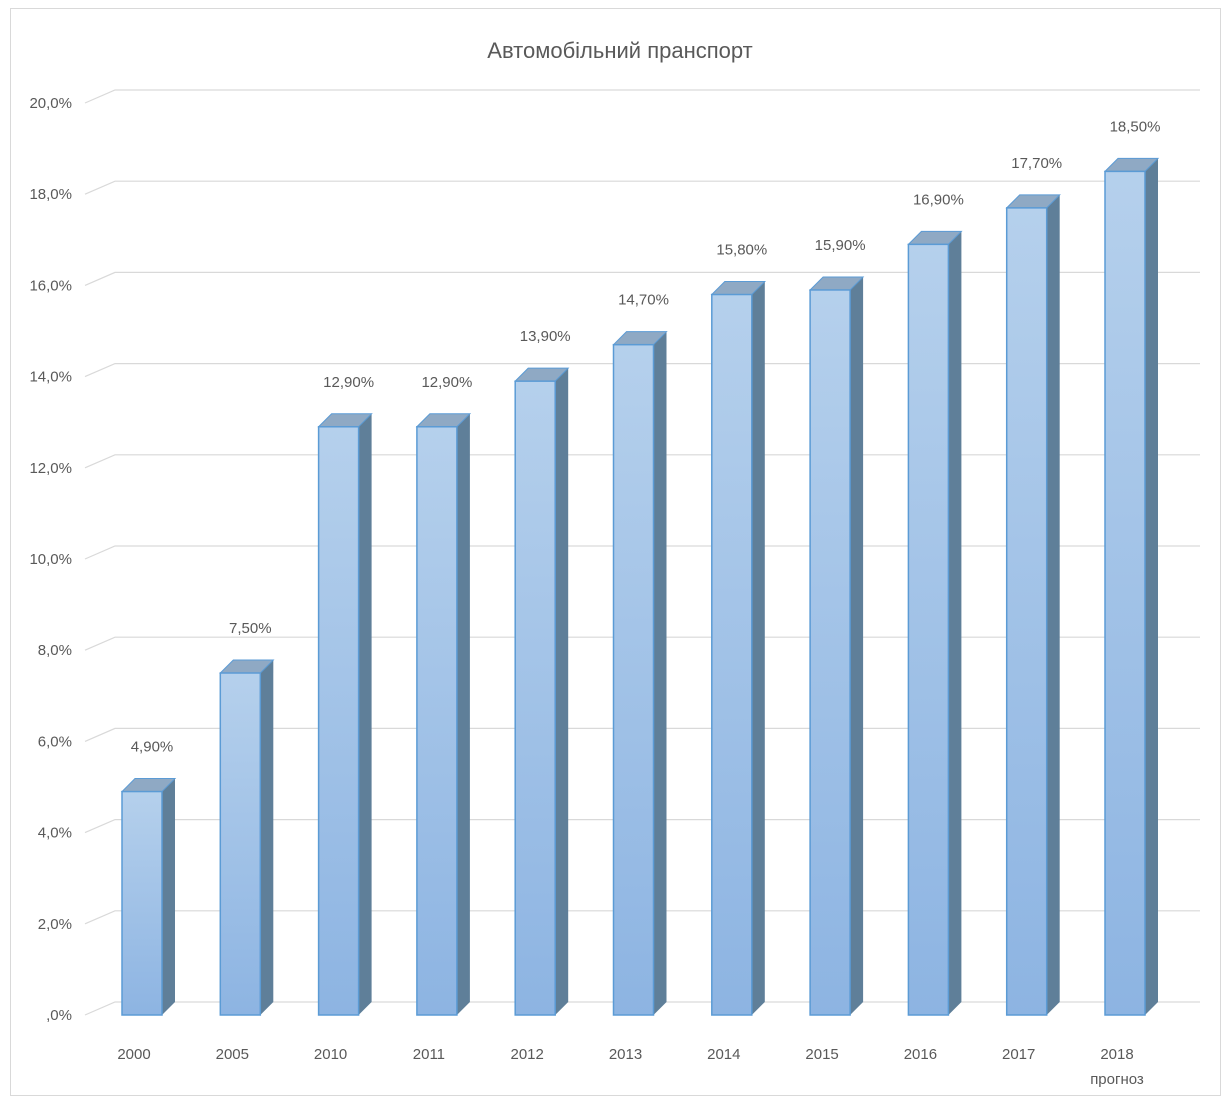  What do you see at coordinates (821, 1054) in the screenshot?
I see `x-tick-label: 2015` at bounding box center [821, 1054].